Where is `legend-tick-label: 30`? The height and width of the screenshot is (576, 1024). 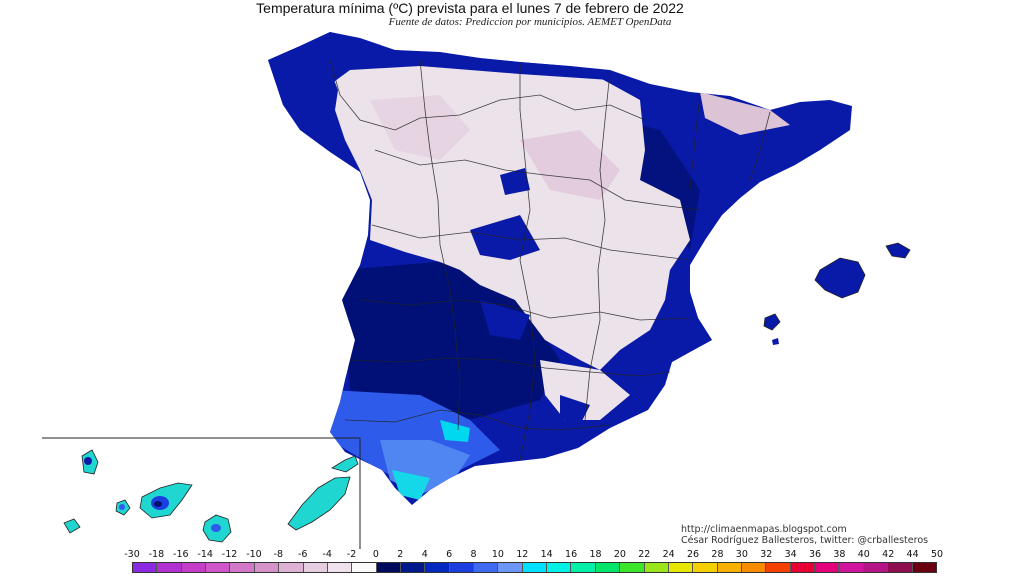 legend-tick-label: 30 is located at coordinates (741, 554).